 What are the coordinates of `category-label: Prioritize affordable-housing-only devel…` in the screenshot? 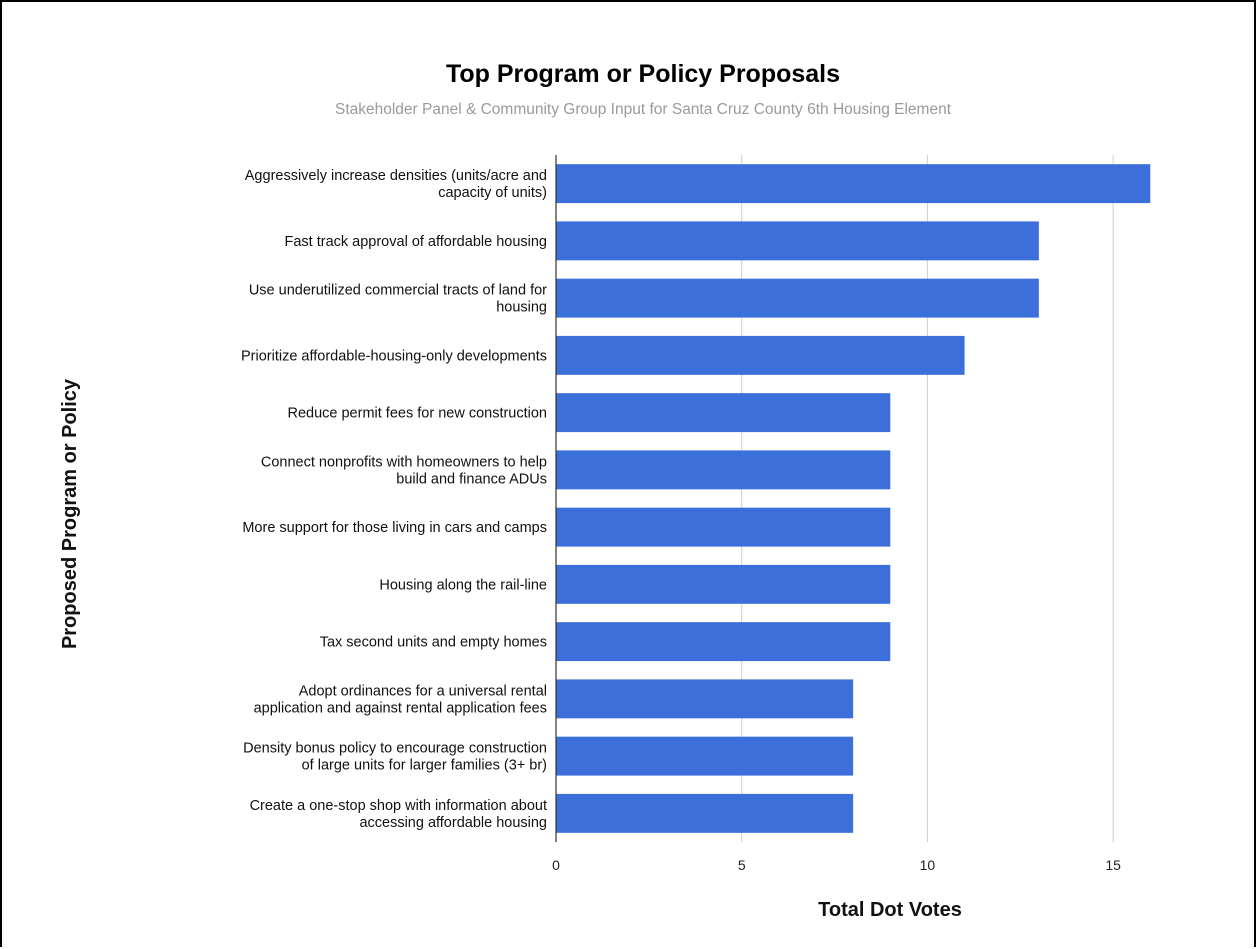 It's located at (394, 356).